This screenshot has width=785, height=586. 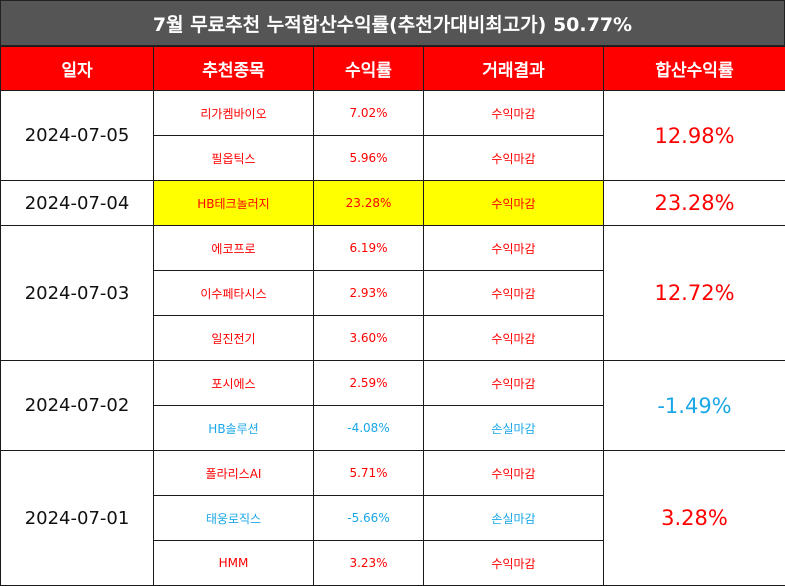 What do you see at coordinates (513, 68) in the screenshot?
I see `header-result: 거래결과` at bounding box center [513, 68].